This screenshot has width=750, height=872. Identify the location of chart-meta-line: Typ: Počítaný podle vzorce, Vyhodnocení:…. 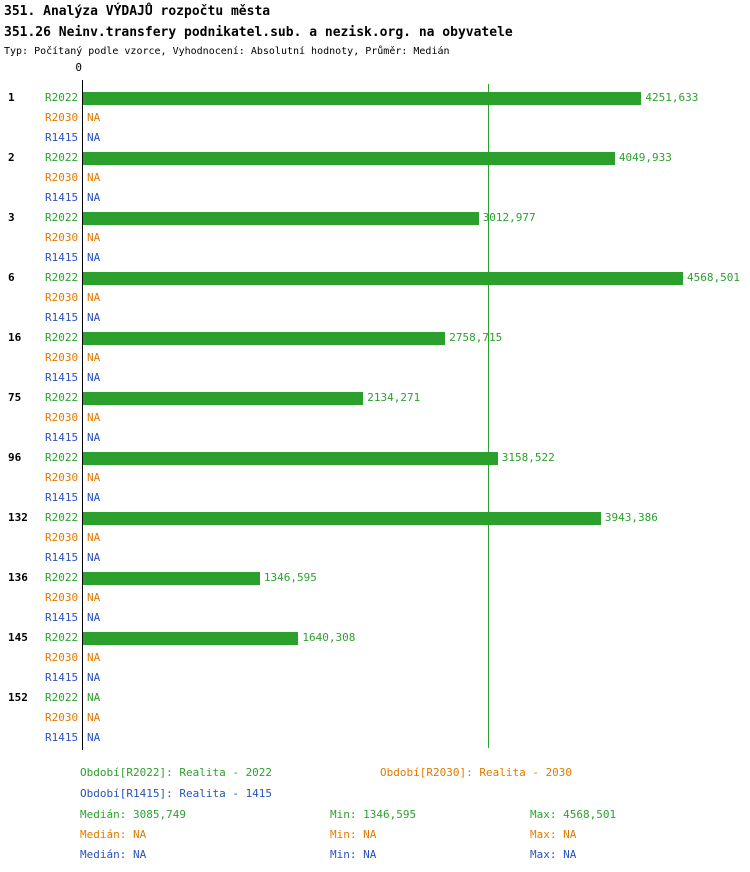
(227, 51).